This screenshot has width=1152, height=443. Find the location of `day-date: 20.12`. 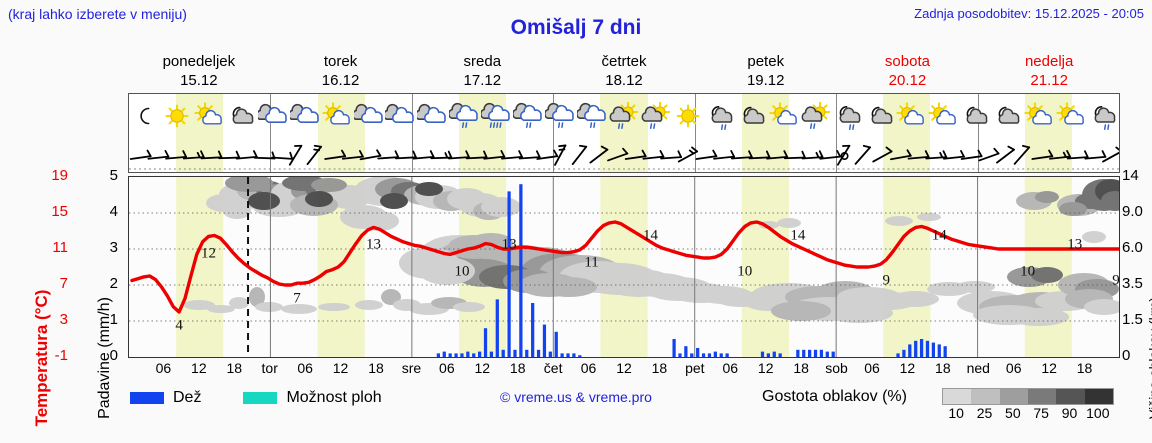

day-date: 20.12 is located at coordinates (907, 80).